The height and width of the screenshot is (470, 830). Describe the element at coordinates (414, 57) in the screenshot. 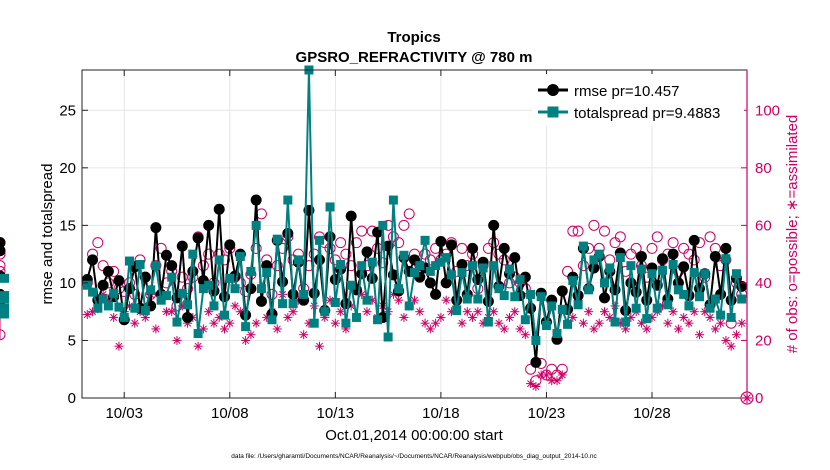

I see `chart-subtitle: GPSRO_REFRACTIVITY @ 780 m` at that location.